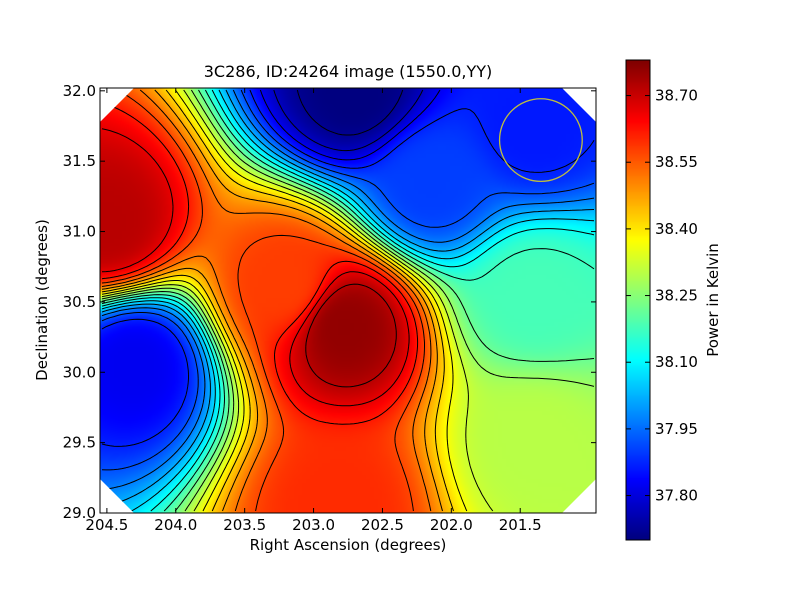 The height and width of the screenshot is (600, 800). I want to click on x-tick-label: 204.5, so click(106, 525).